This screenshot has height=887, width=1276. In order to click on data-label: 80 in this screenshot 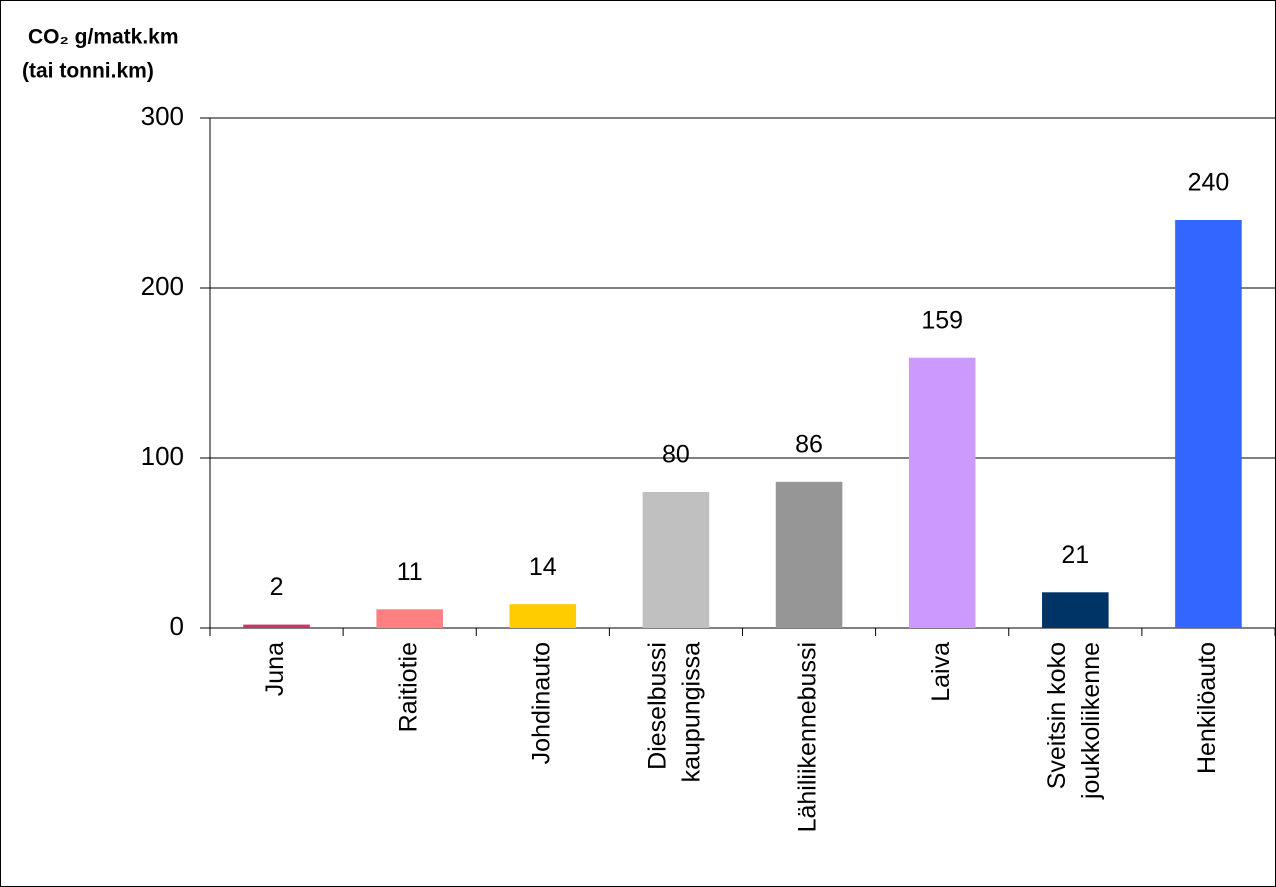, I will do `click(676, 455)`.